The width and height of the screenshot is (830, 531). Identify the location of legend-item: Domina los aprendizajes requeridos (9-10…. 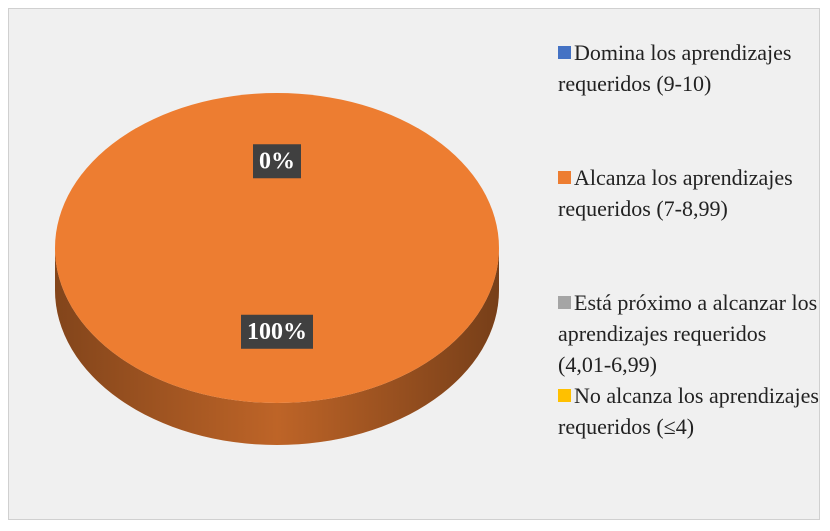
(689, 68).